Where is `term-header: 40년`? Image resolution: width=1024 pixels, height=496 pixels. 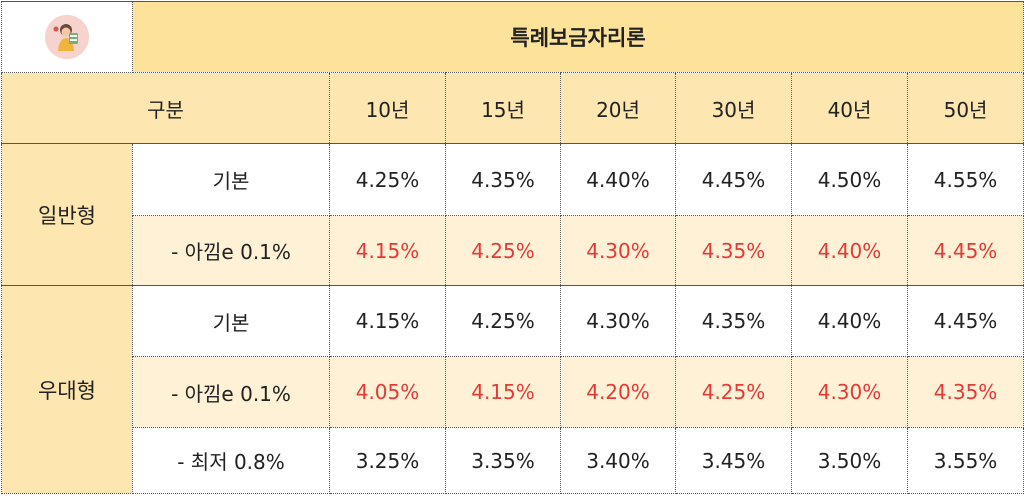 term-header: 40년 is located at coordinates (849, 108).